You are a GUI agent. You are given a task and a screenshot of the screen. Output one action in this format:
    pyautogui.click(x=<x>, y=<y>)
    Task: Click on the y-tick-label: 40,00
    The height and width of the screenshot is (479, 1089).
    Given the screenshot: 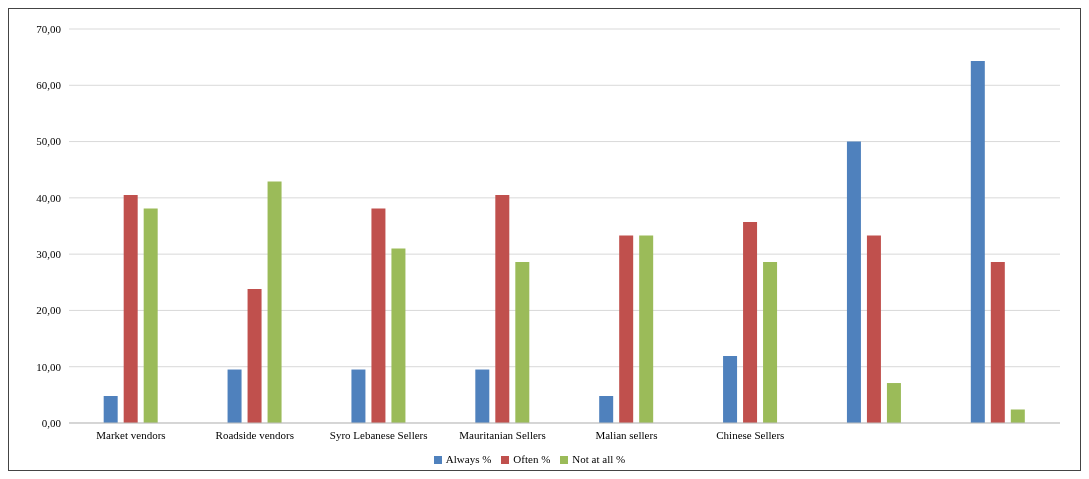 What is the action you would take?
    pyautogui.click(x=49, y=197)
    